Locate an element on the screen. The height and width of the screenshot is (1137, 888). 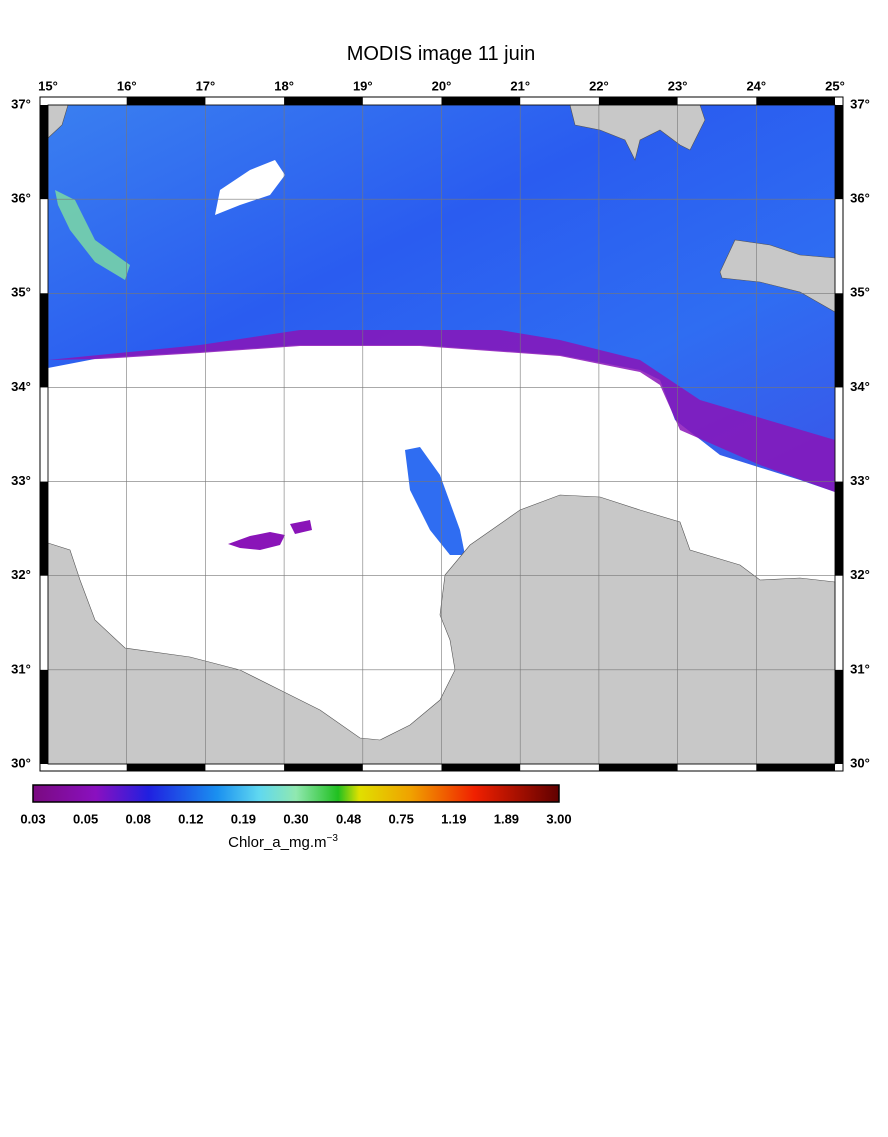
lon-label: 17° is located at coordinates (206, 85).